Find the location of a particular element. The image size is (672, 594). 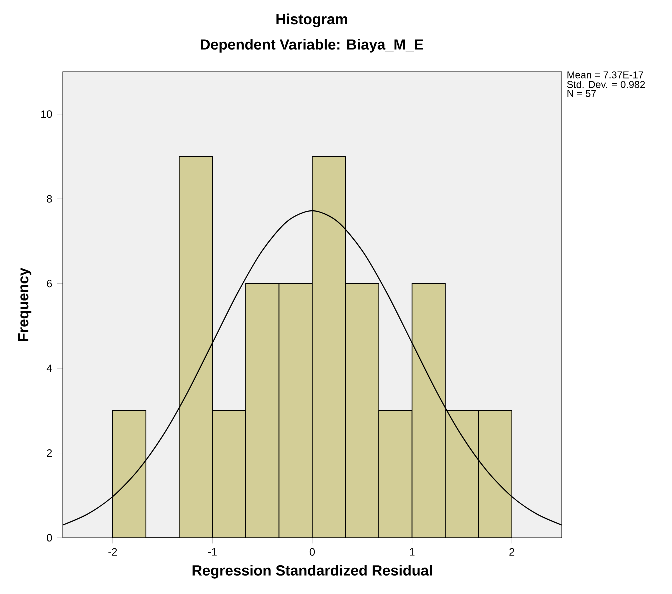

y-tick-label: 4 is located at coordinates (49, 368).